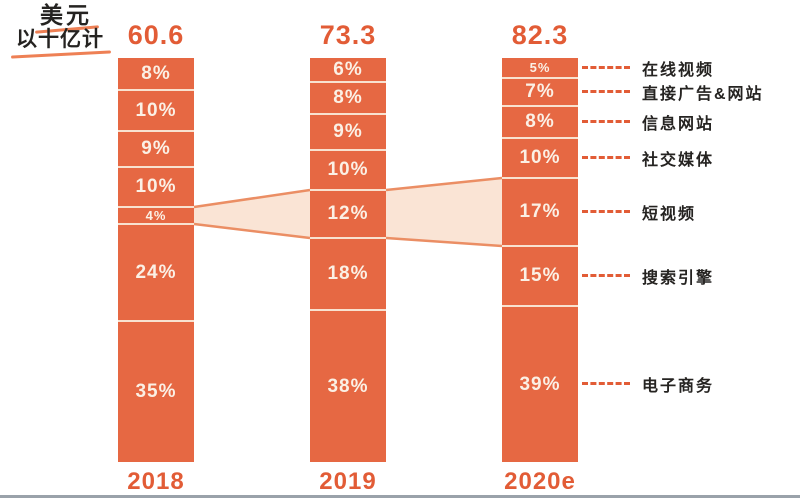 This screenshot has width=800, height=501. Describe the element at coordinates (540, 35) in the screenshot. I see `bar-total-value: 82.3` at that location.